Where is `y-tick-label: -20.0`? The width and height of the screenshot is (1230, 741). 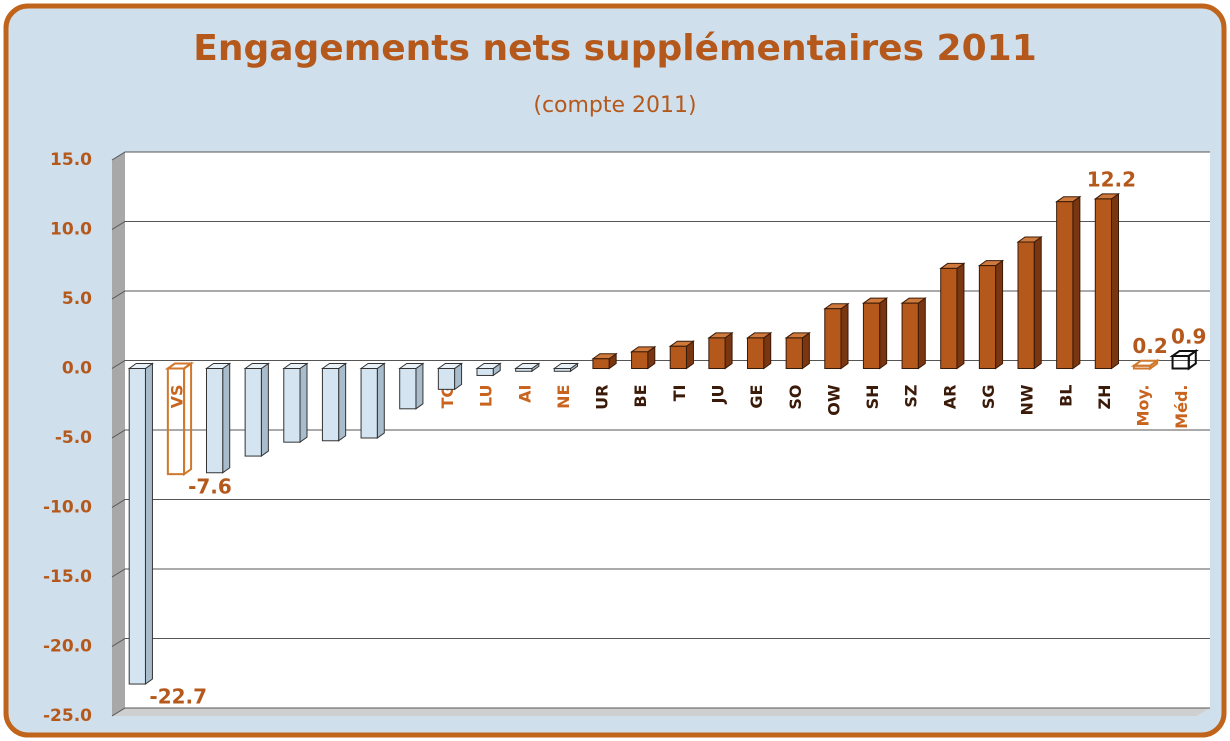 y-tick-label: -20.0 is located at coordinates (67, 647).